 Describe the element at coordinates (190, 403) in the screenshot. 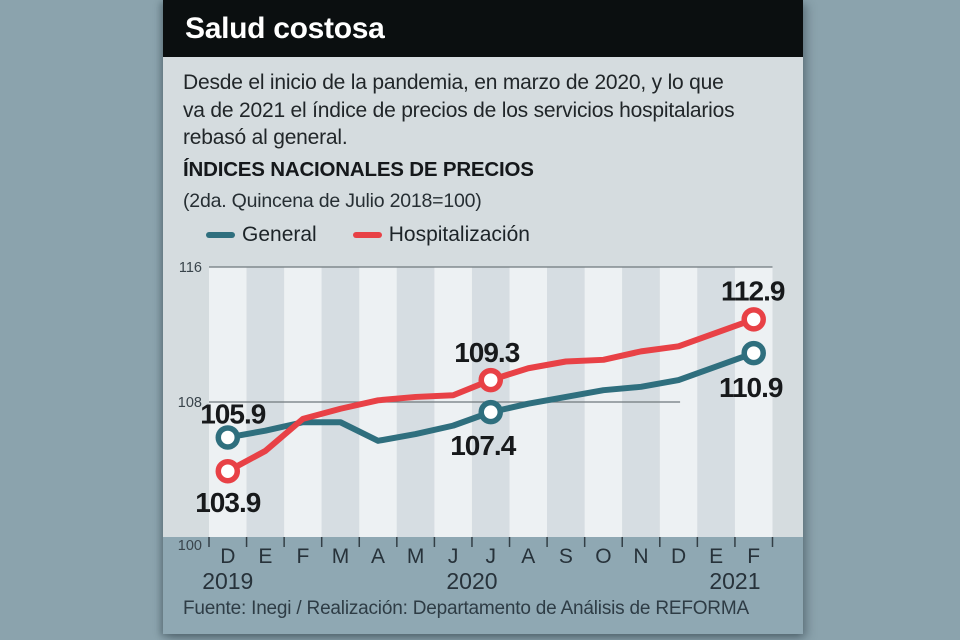

I see `y-axis-label: 108` at that location.